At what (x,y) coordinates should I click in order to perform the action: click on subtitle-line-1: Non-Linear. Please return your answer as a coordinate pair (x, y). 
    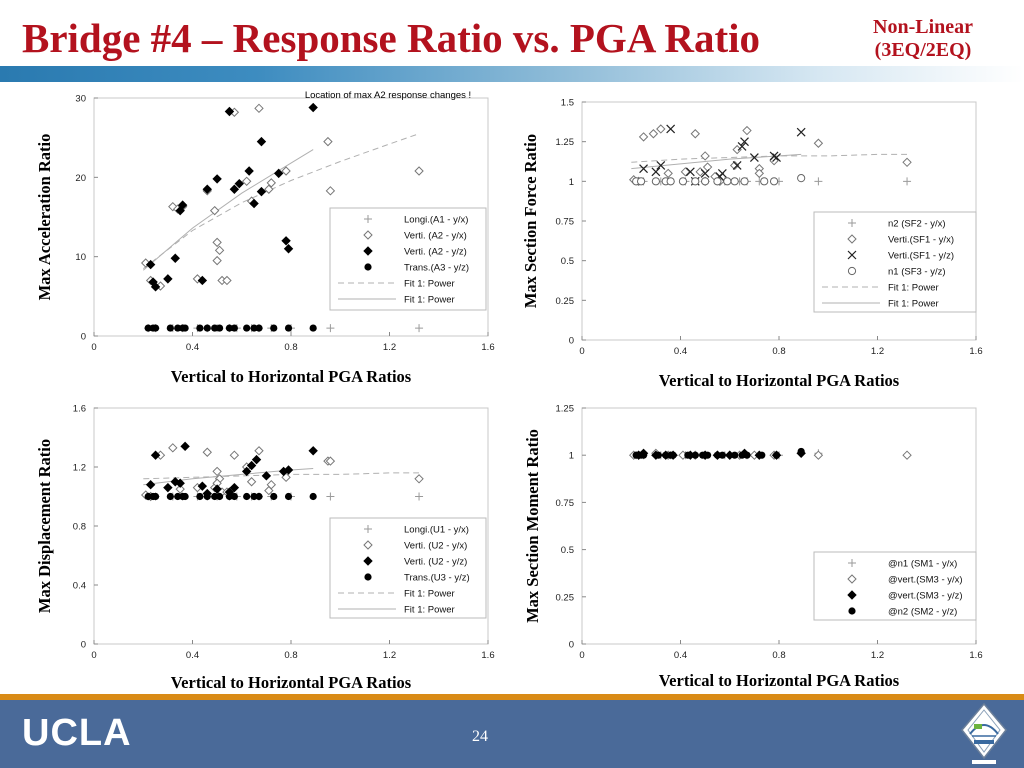
    Looking at the image, I should click on (923, 27).